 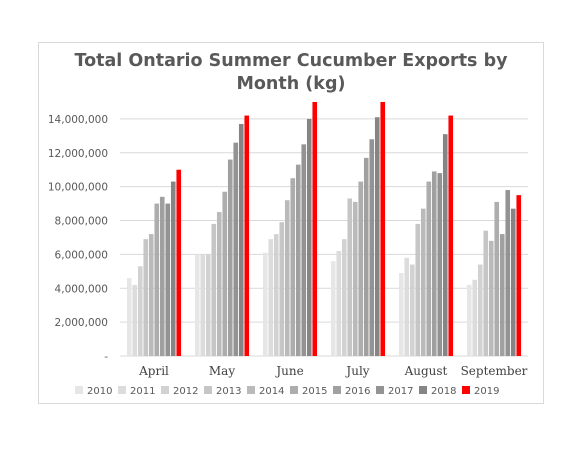 I want to click on bar-2012-august, so click(x=412, y=310).